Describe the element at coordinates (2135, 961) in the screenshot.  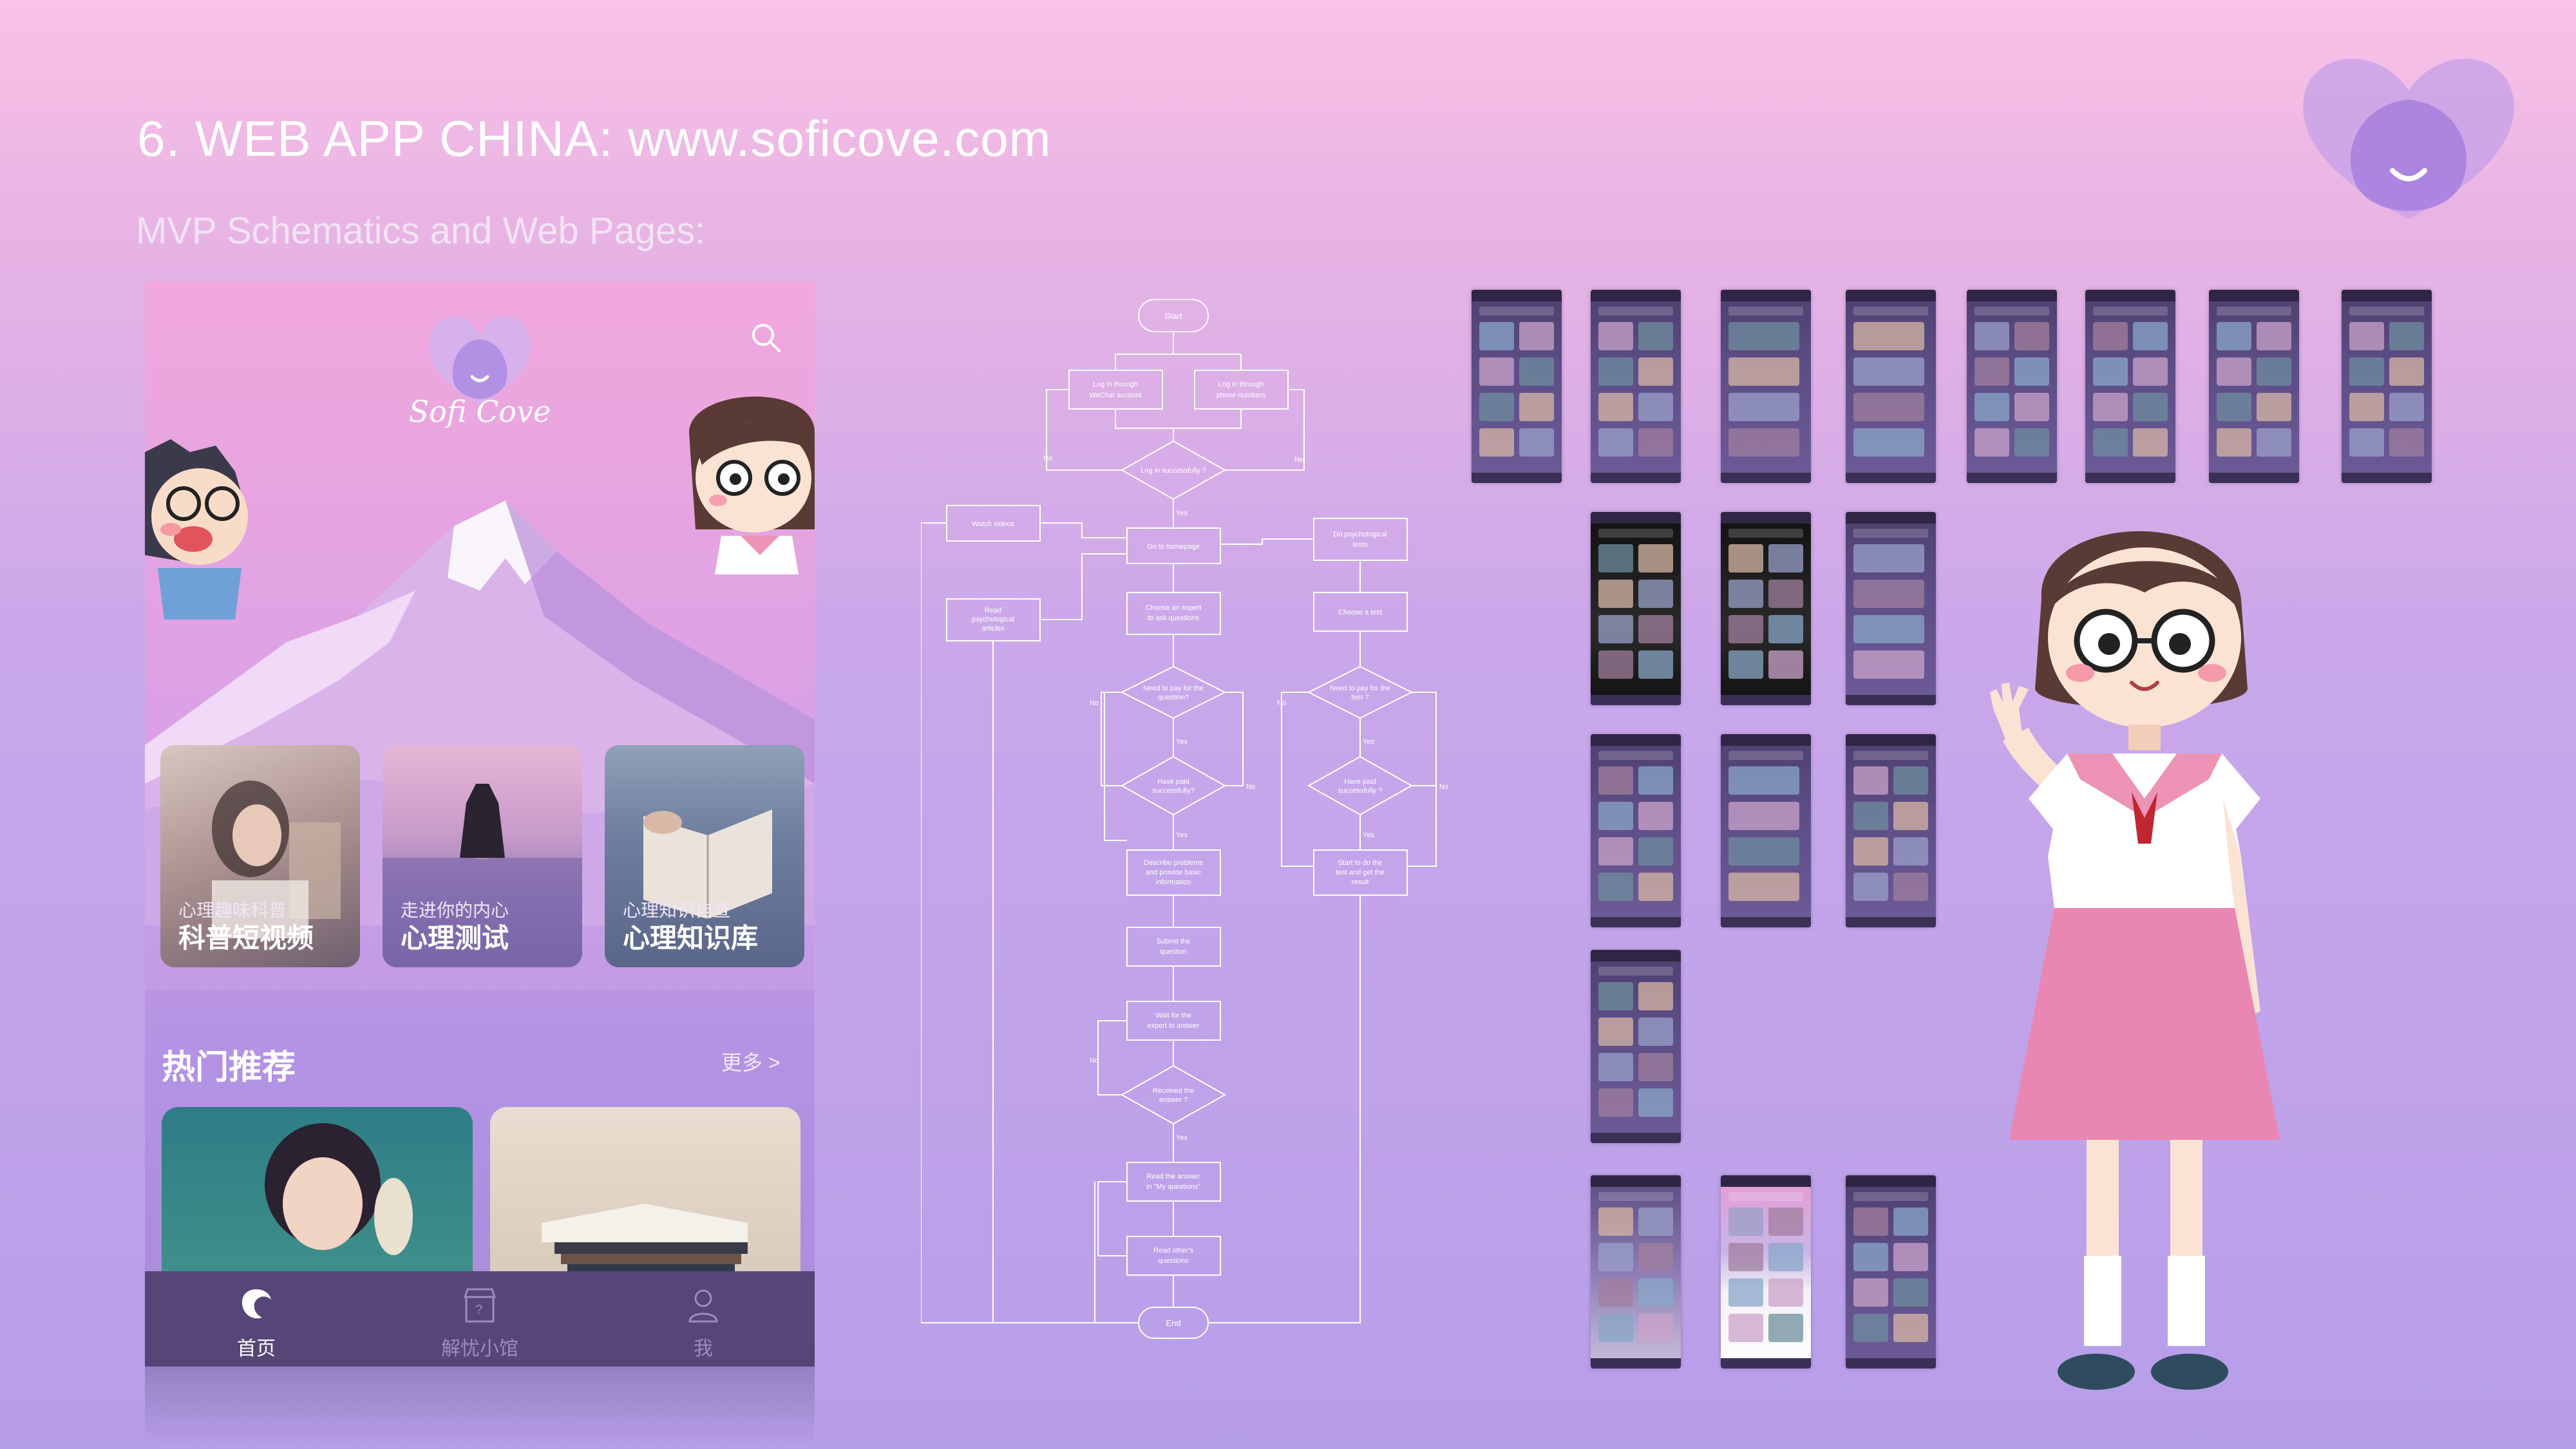
I see `mascot-girl-illustration` at that location.